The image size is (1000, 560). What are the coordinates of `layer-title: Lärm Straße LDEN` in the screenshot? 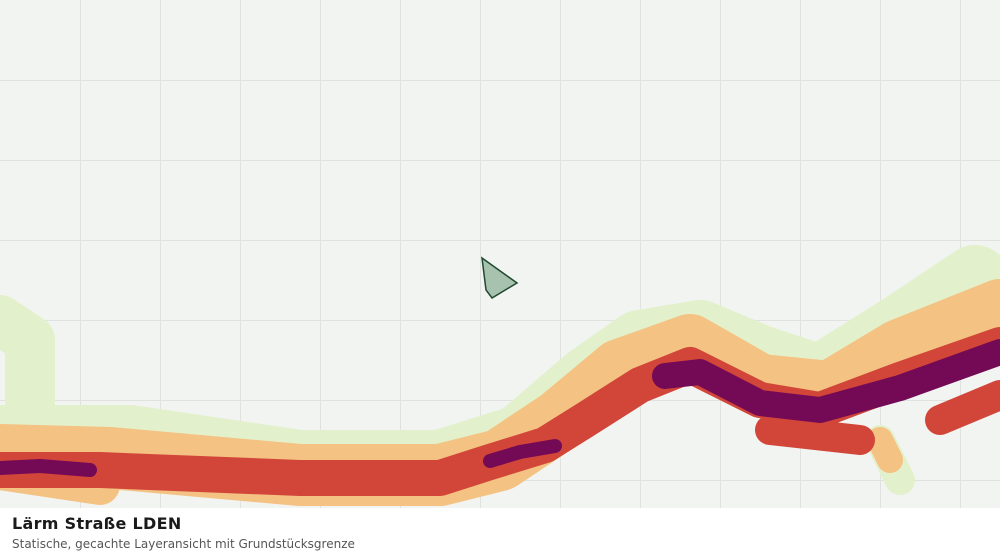 It's located at (97, 523).